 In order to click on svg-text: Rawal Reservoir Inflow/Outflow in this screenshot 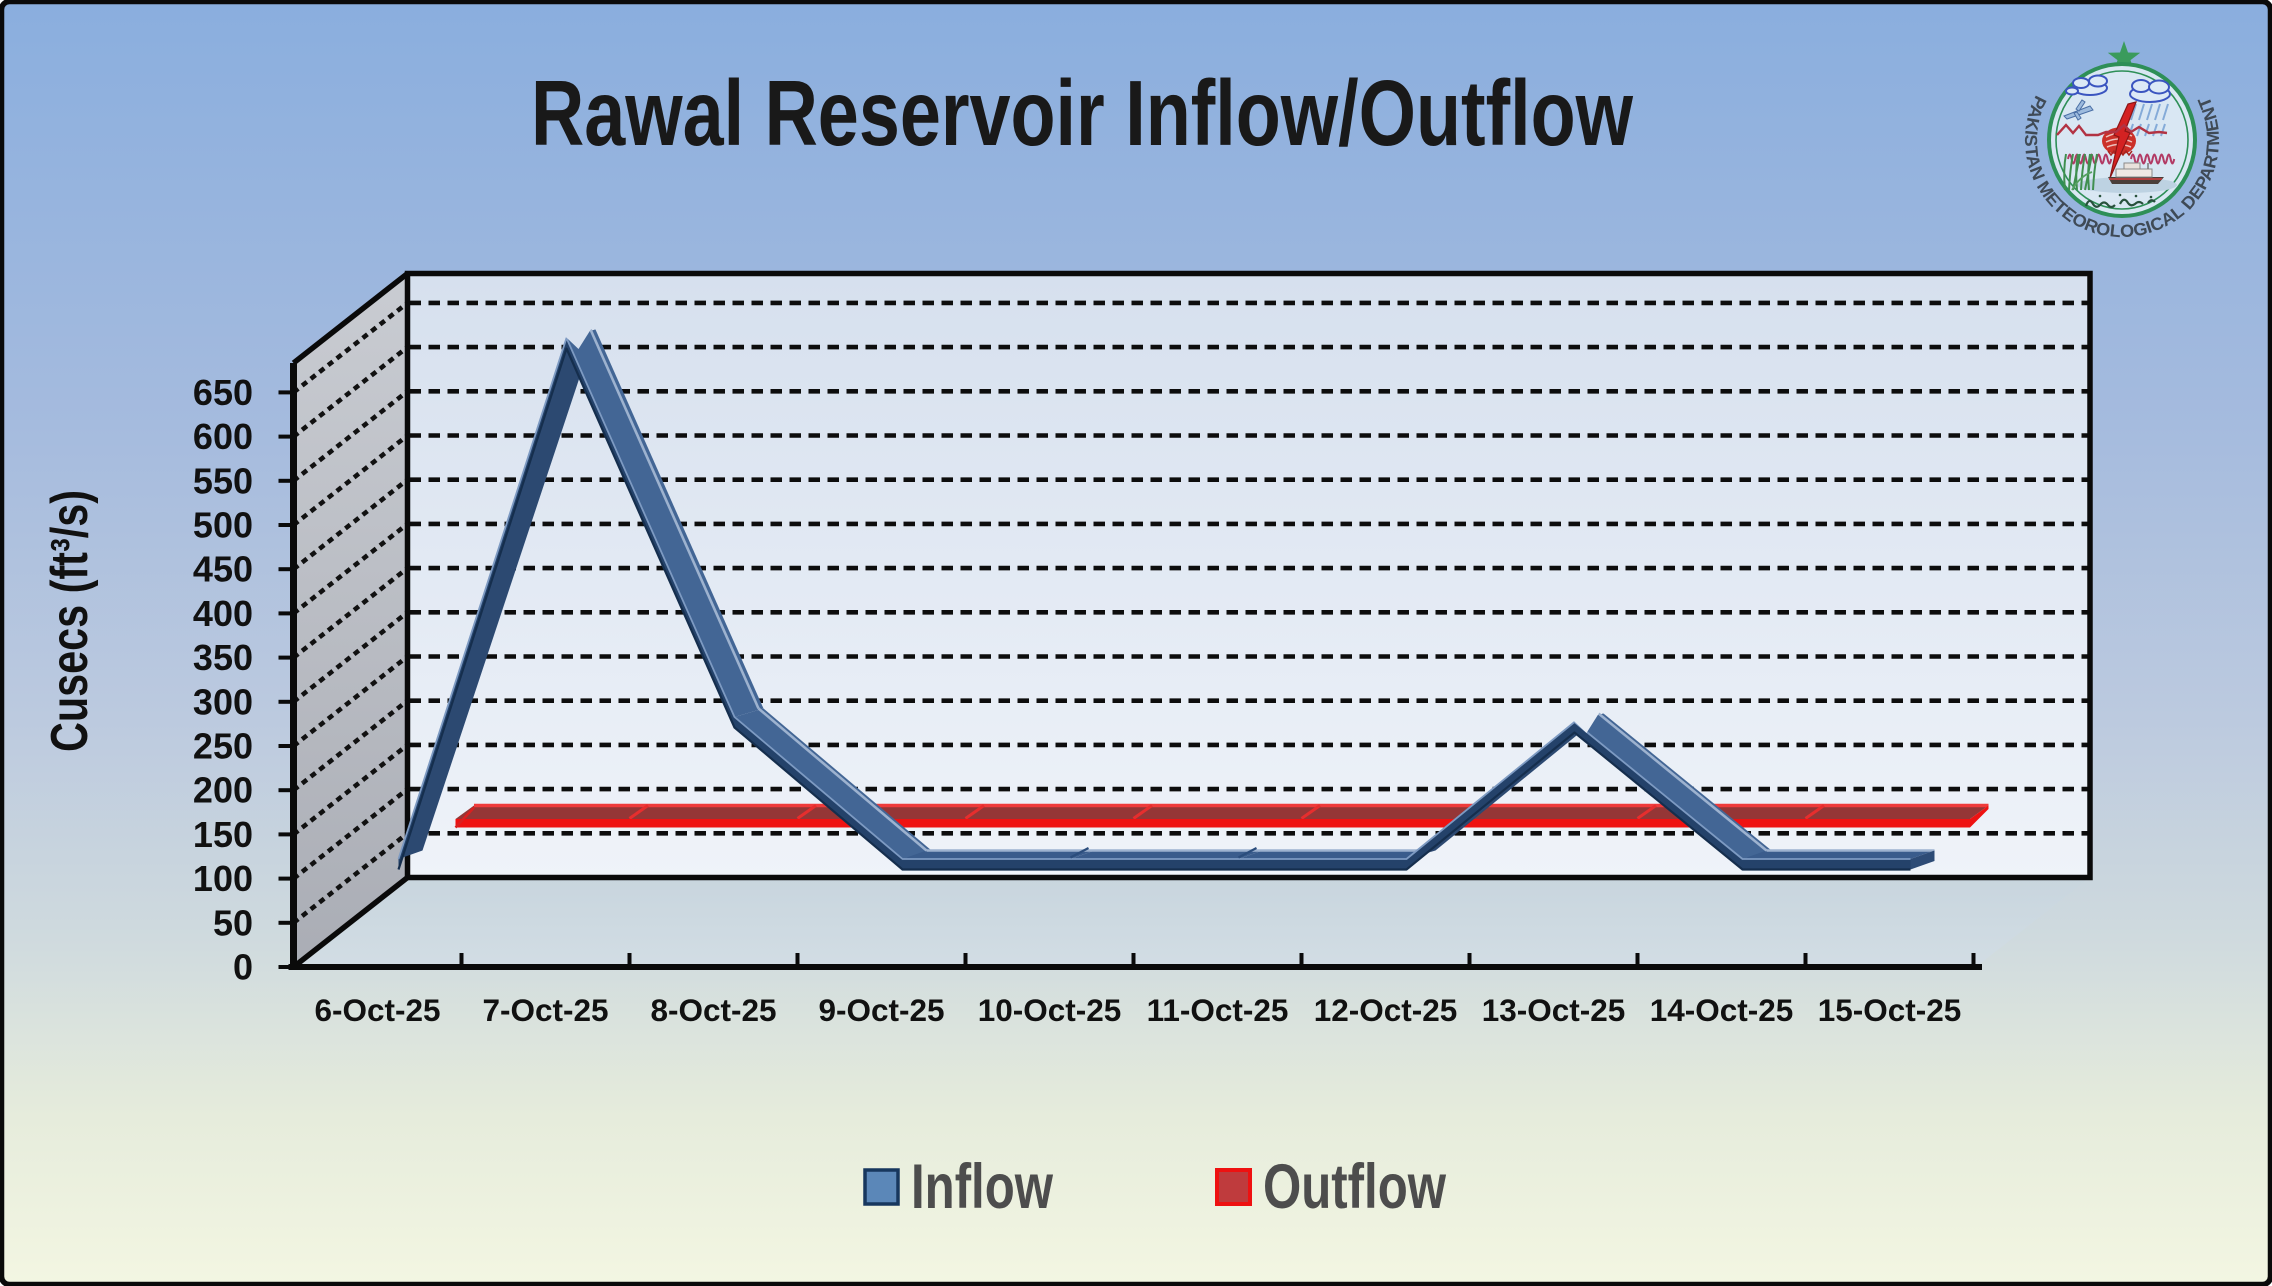, I will do `click(1082, 113)`.